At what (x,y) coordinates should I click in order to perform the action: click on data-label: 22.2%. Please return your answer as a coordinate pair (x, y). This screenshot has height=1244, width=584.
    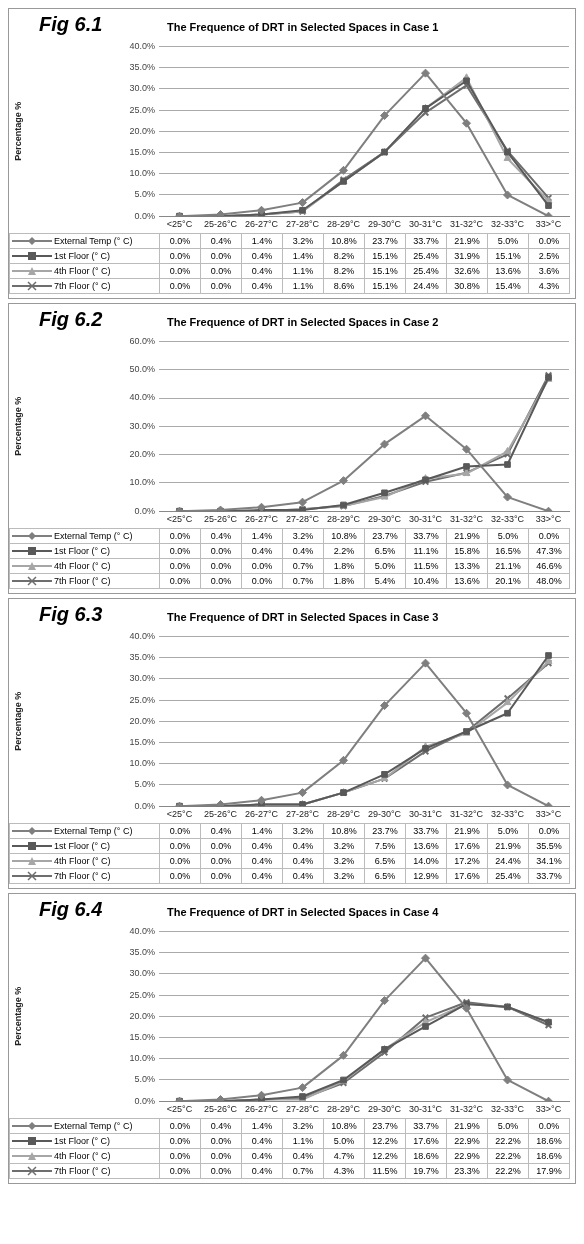
    Looking at the image, I should click on (508, 1156).